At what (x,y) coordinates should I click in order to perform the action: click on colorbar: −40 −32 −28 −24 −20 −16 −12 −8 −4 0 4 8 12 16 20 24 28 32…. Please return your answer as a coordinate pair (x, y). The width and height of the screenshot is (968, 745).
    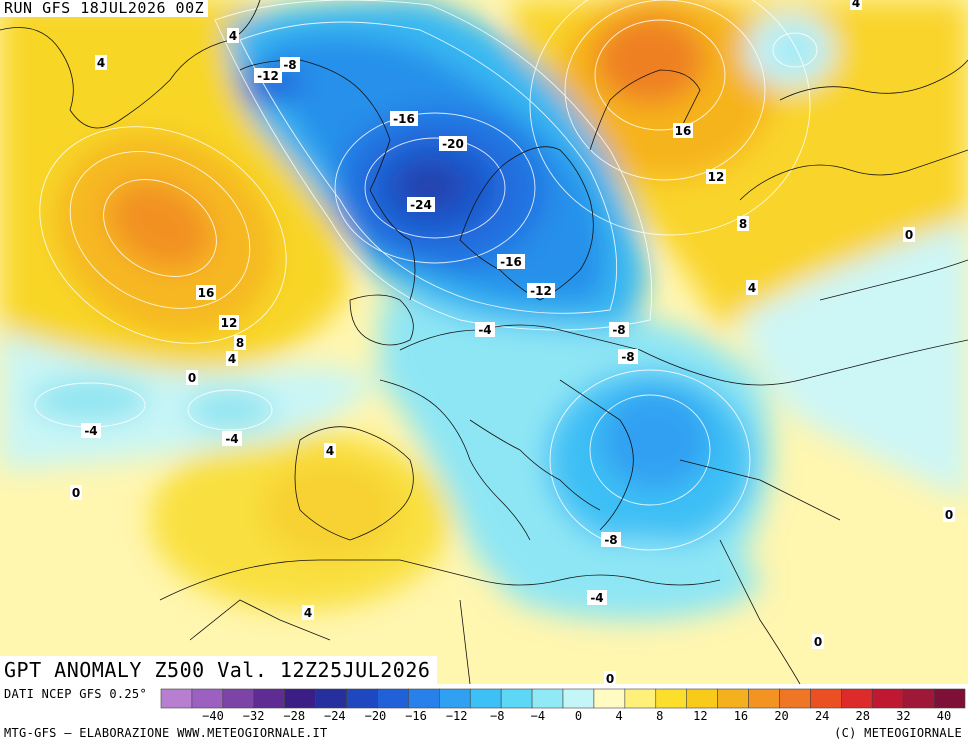
    Looking at the image, I should click on (563, 705).